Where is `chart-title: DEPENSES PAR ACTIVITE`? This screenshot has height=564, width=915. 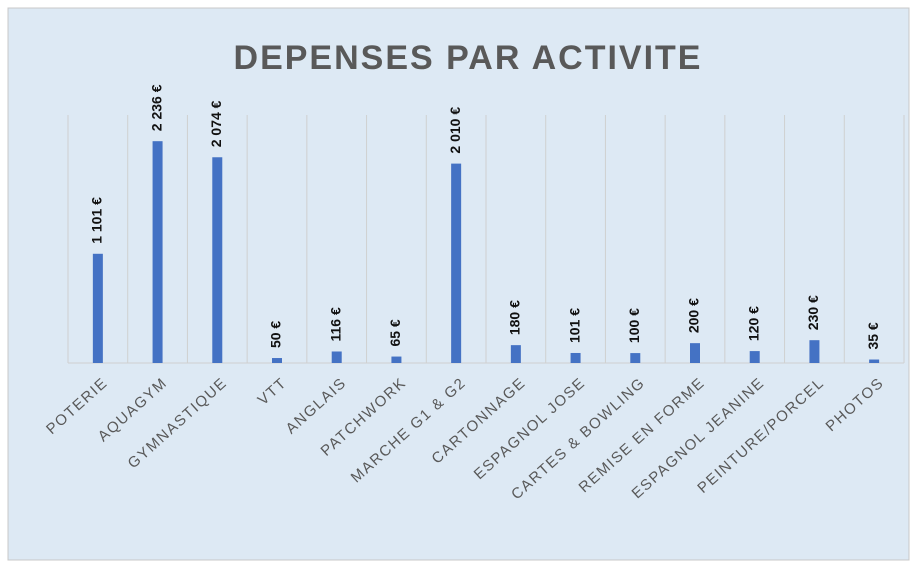 chart-title: DEPENSES PAR ACTIVITE is located at coordinates (468, 58).